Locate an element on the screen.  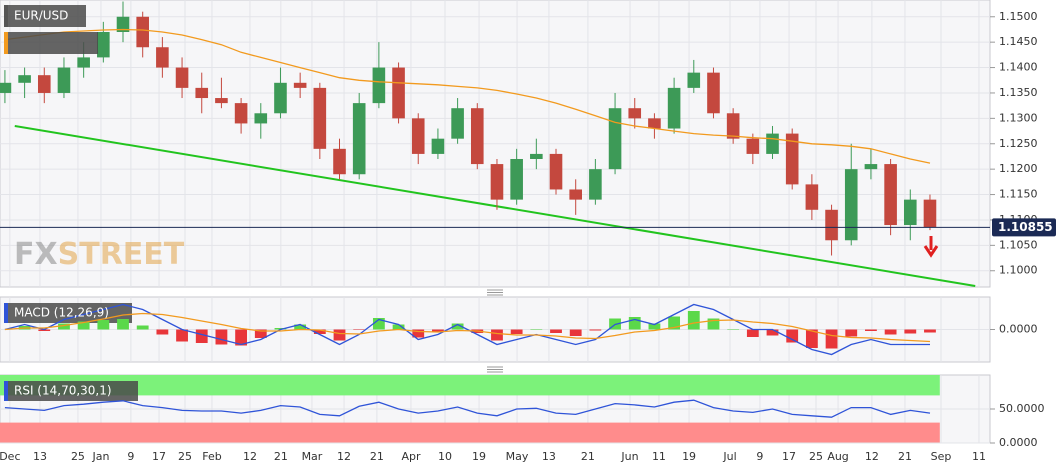
y-tick-label: 1.1350 is located at coordinates (1018, 92).